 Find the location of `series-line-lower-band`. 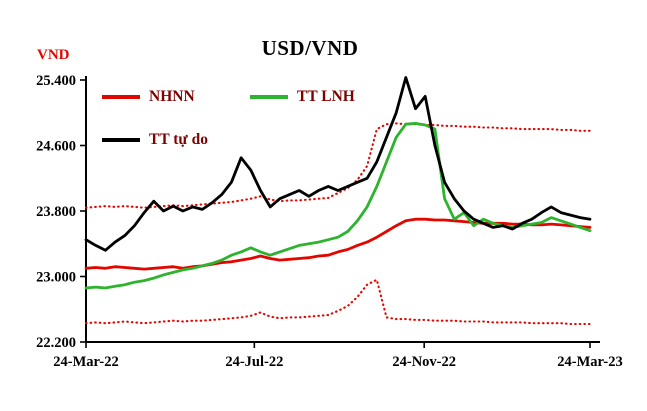

series-line-lower-band is located at coordinates (338, 302).